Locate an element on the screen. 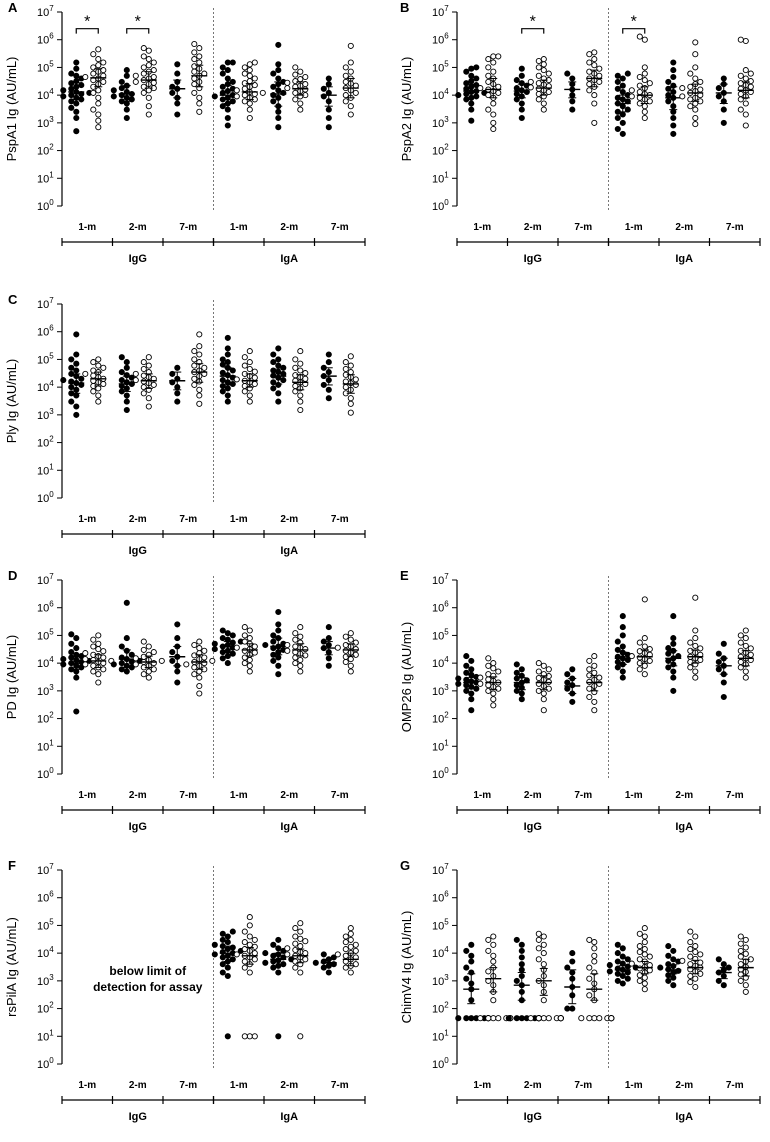  y-tick-label: 10⁰ is located at coordinates (45, 773).